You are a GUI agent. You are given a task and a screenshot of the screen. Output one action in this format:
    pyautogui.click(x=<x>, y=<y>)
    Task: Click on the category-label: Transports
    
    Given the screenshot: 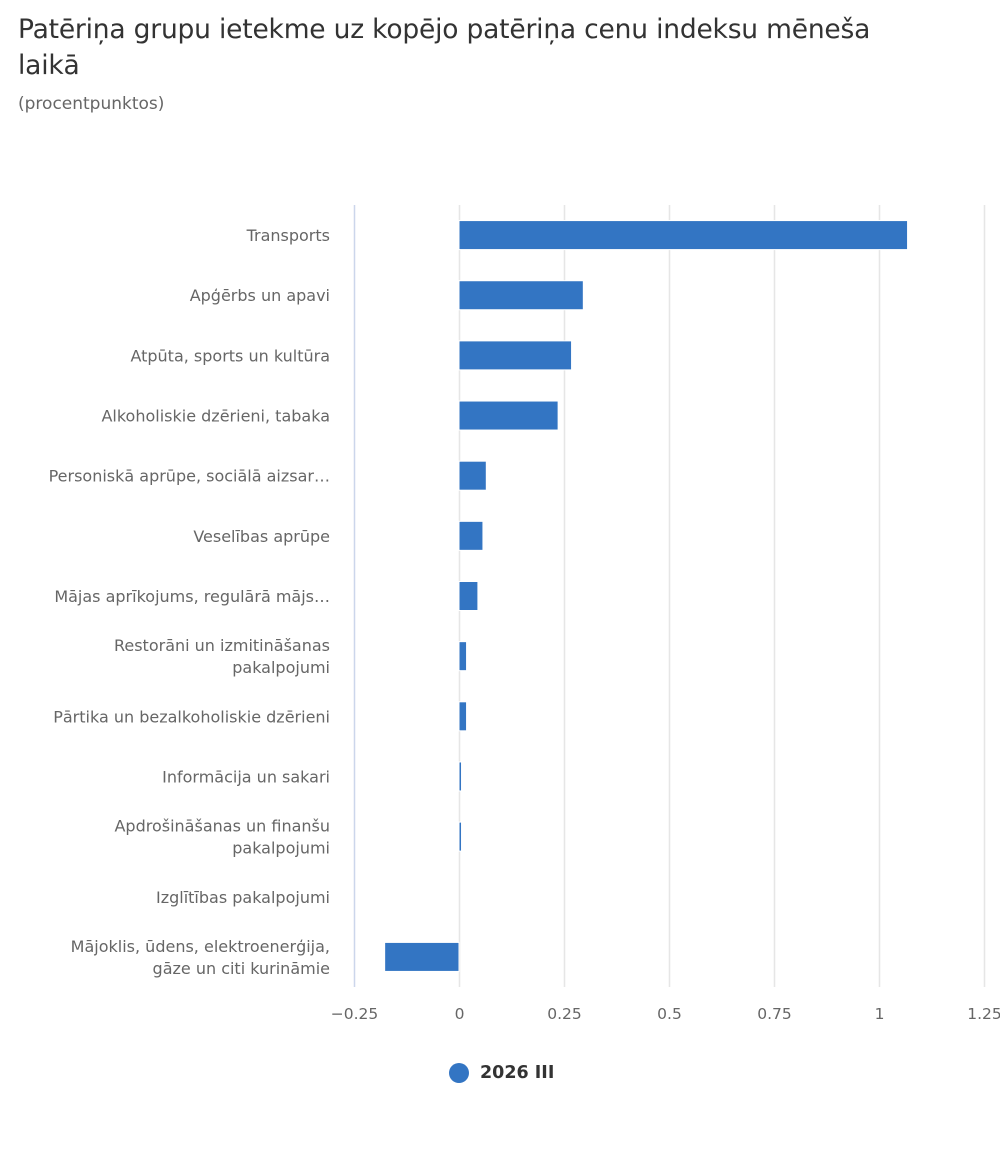 What is the action you would take?
    pyautogui.click(x=288, y=235)
    